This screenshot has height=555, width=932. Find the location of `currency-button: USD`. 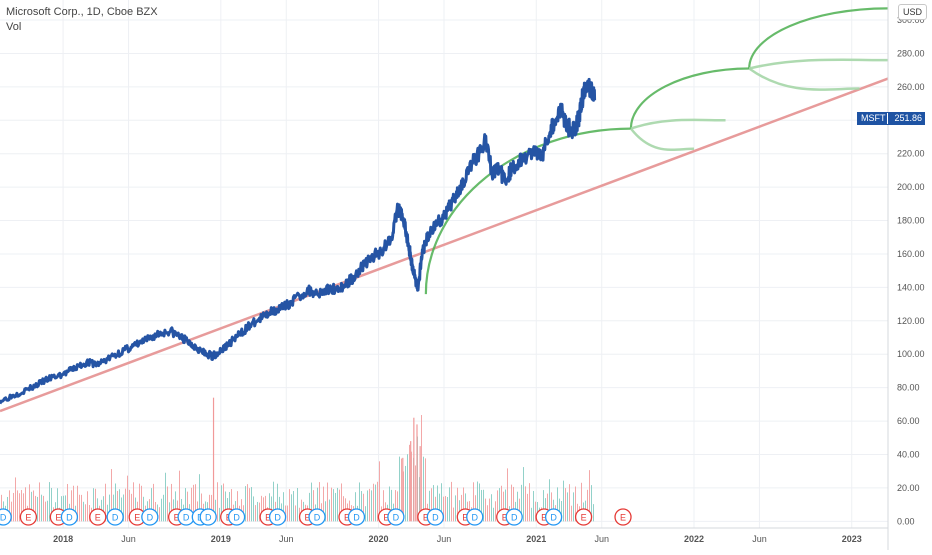

currency-button: USD is located at coordinates (912, 12).